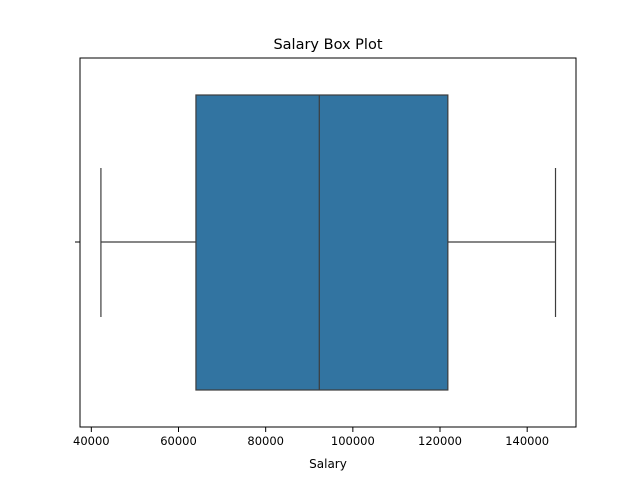  What do you see at coordinates (91, 441) in the screenshot?
I see `x-tick-label: 40000` at bounding box center [91, 441].